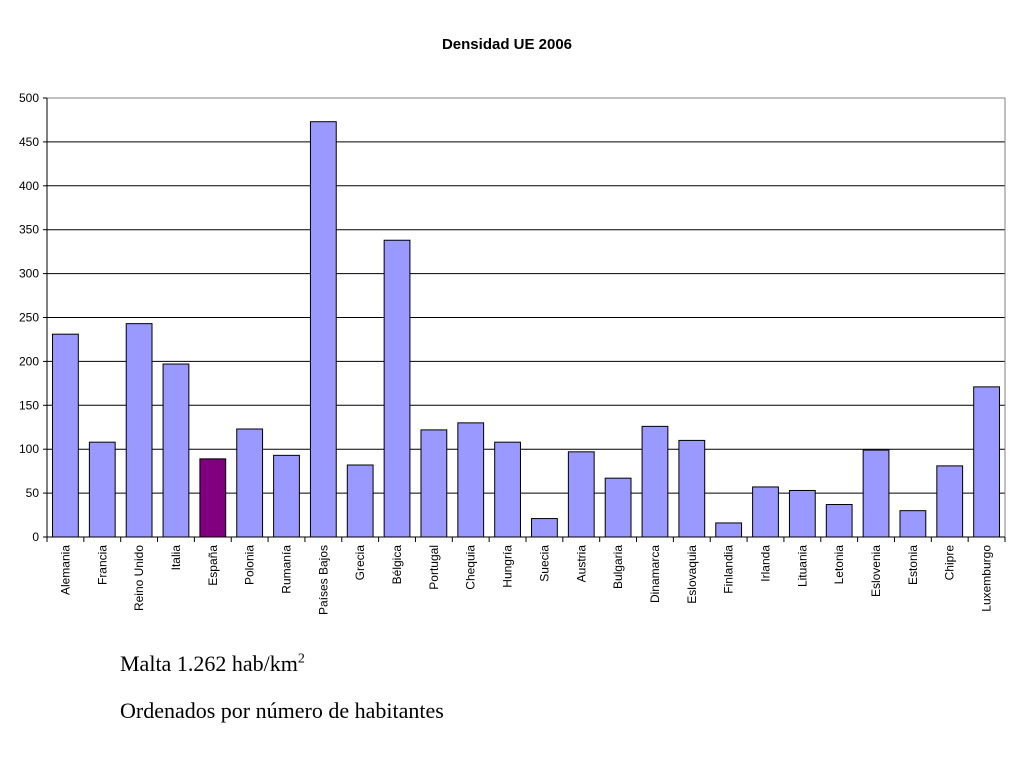 This screenshot has height=768, width=1024. What do you see at coordinates (29, 274) in the screenshot?
I see `y-tick-label: 300` at bounding box center [29, 274].